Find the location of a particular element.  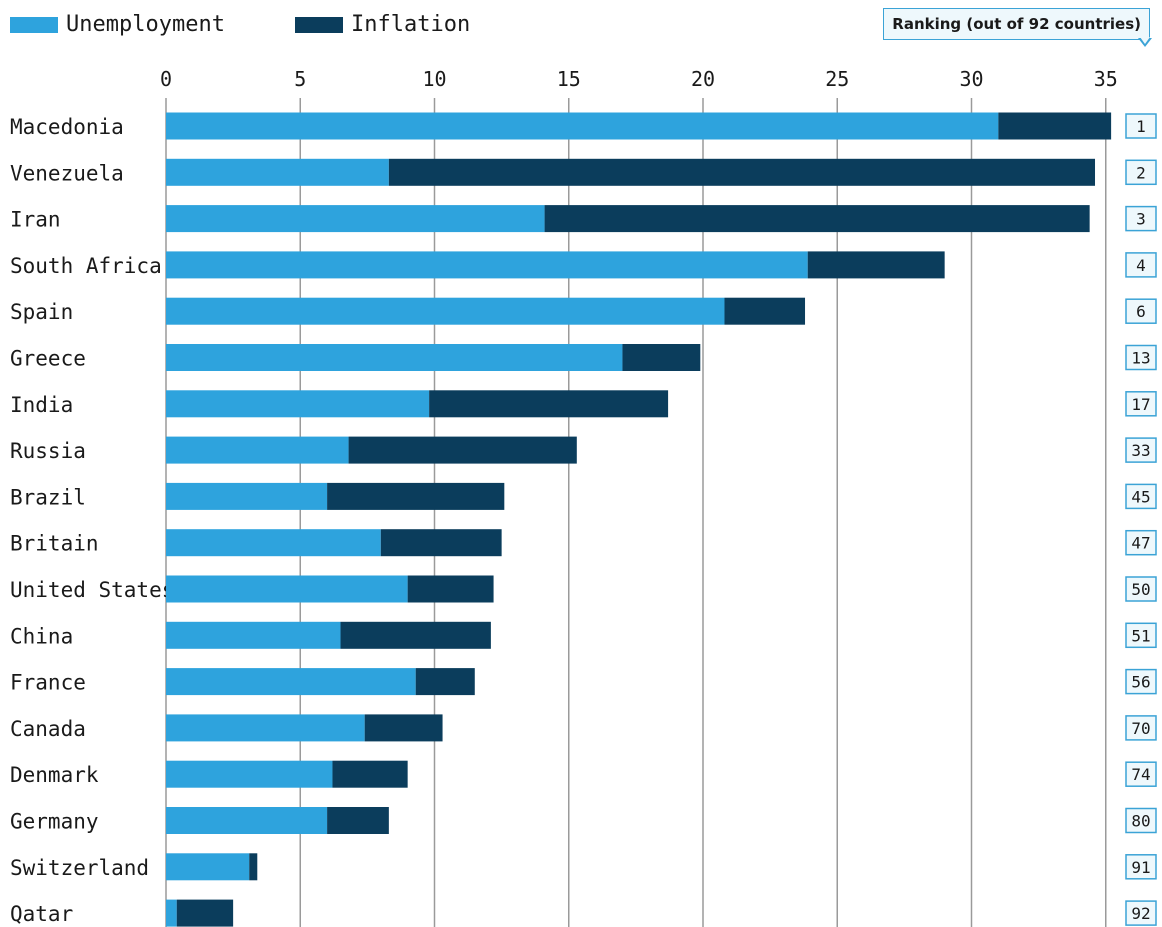

legend-unemployment: Unemployment is located at coordinates (117, 24).